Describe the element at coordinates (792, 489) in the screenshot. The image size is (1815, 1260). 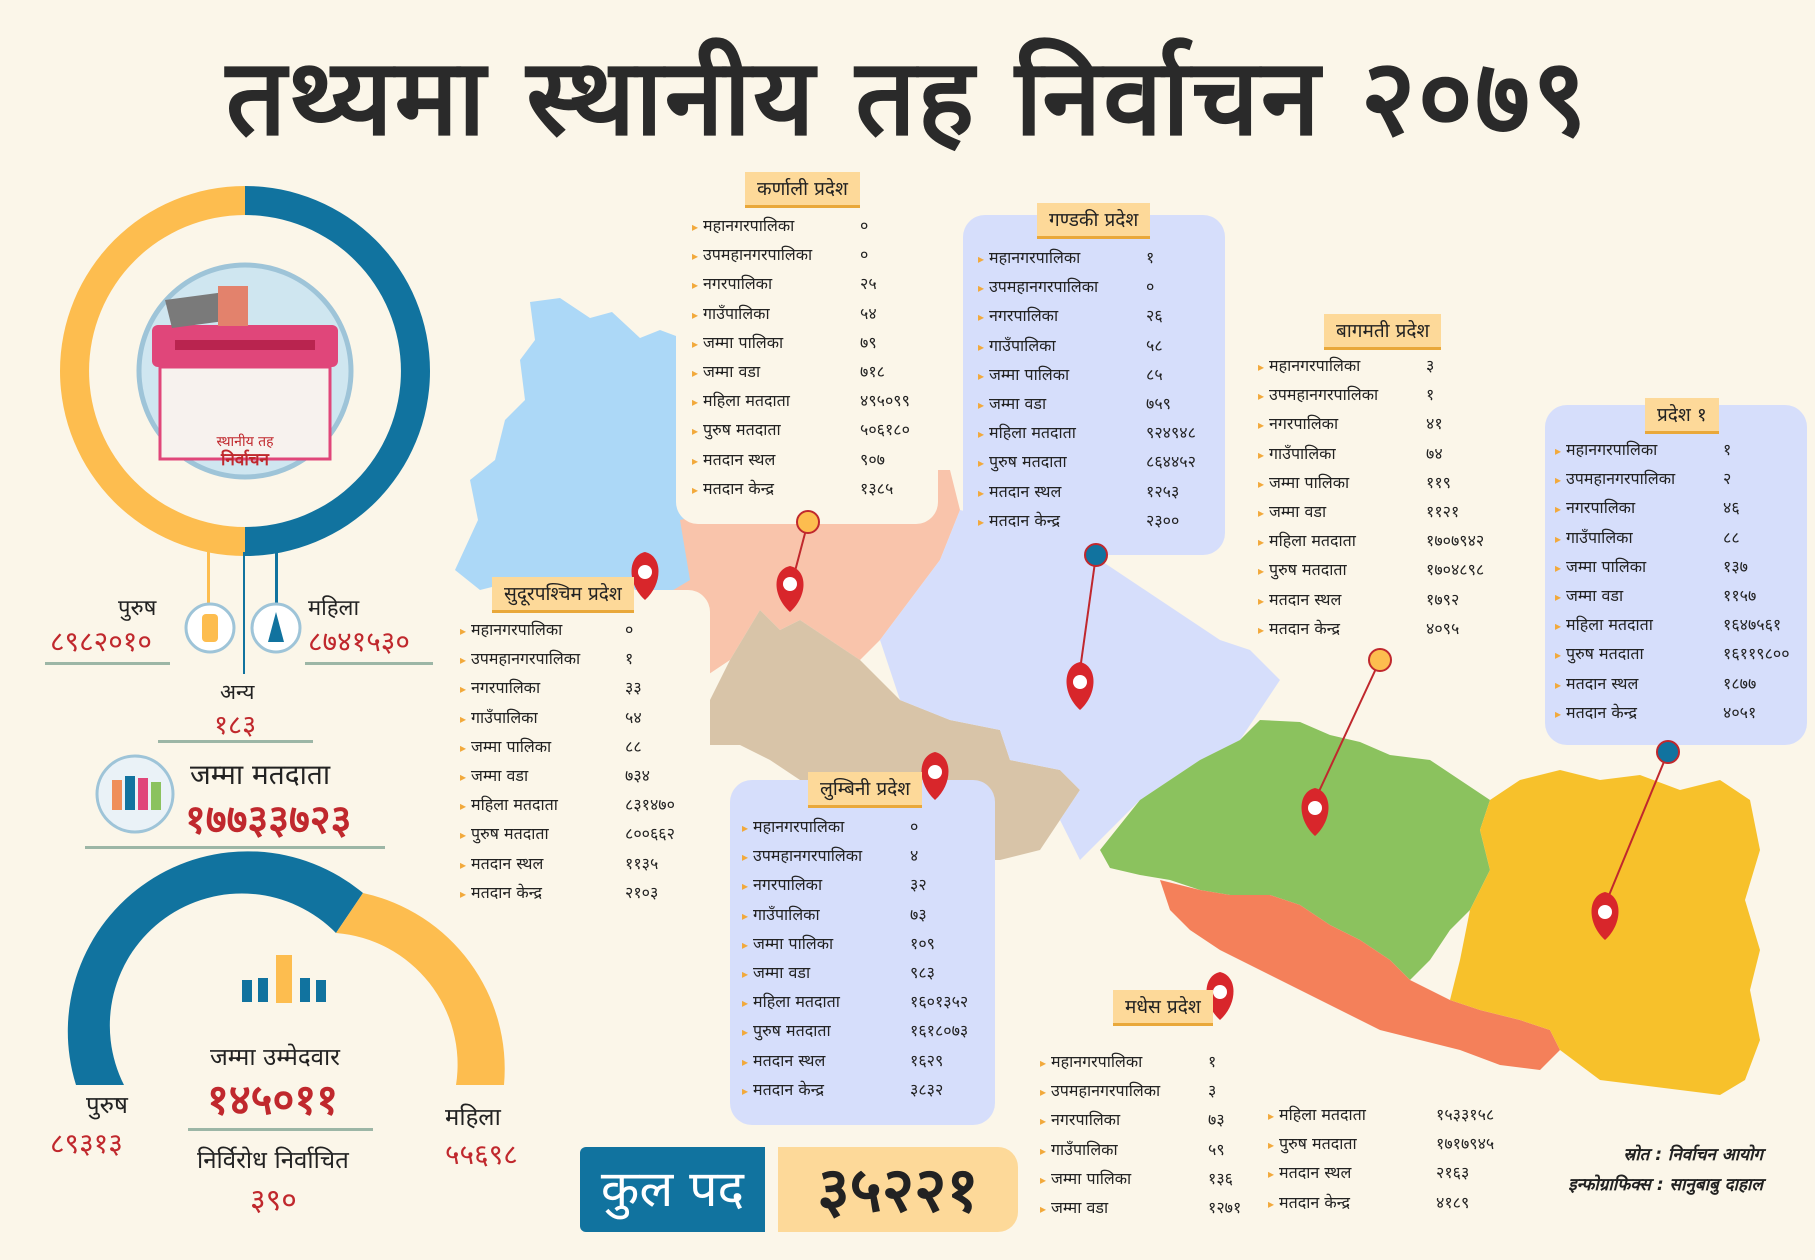
I see `province-stat-row: ▸ मतदान केन्द्र १३८५` at that location.